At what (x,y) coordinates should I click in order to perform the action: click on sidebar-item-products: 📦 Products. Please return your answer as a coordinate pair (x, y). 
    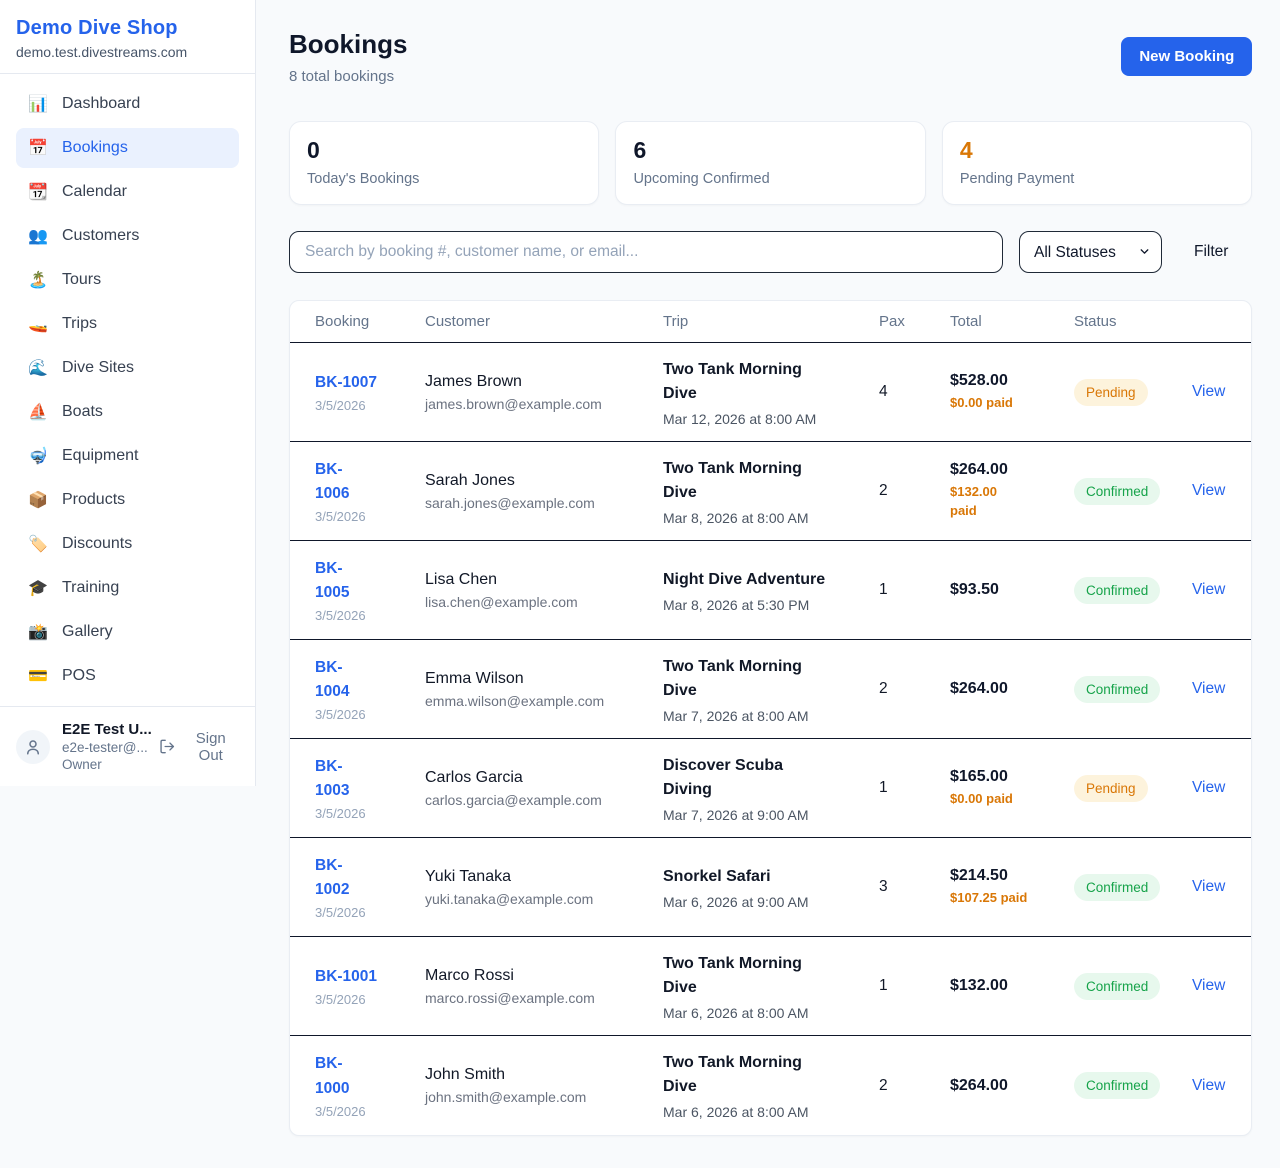
    Looking at the image, I should click on (127, 500).